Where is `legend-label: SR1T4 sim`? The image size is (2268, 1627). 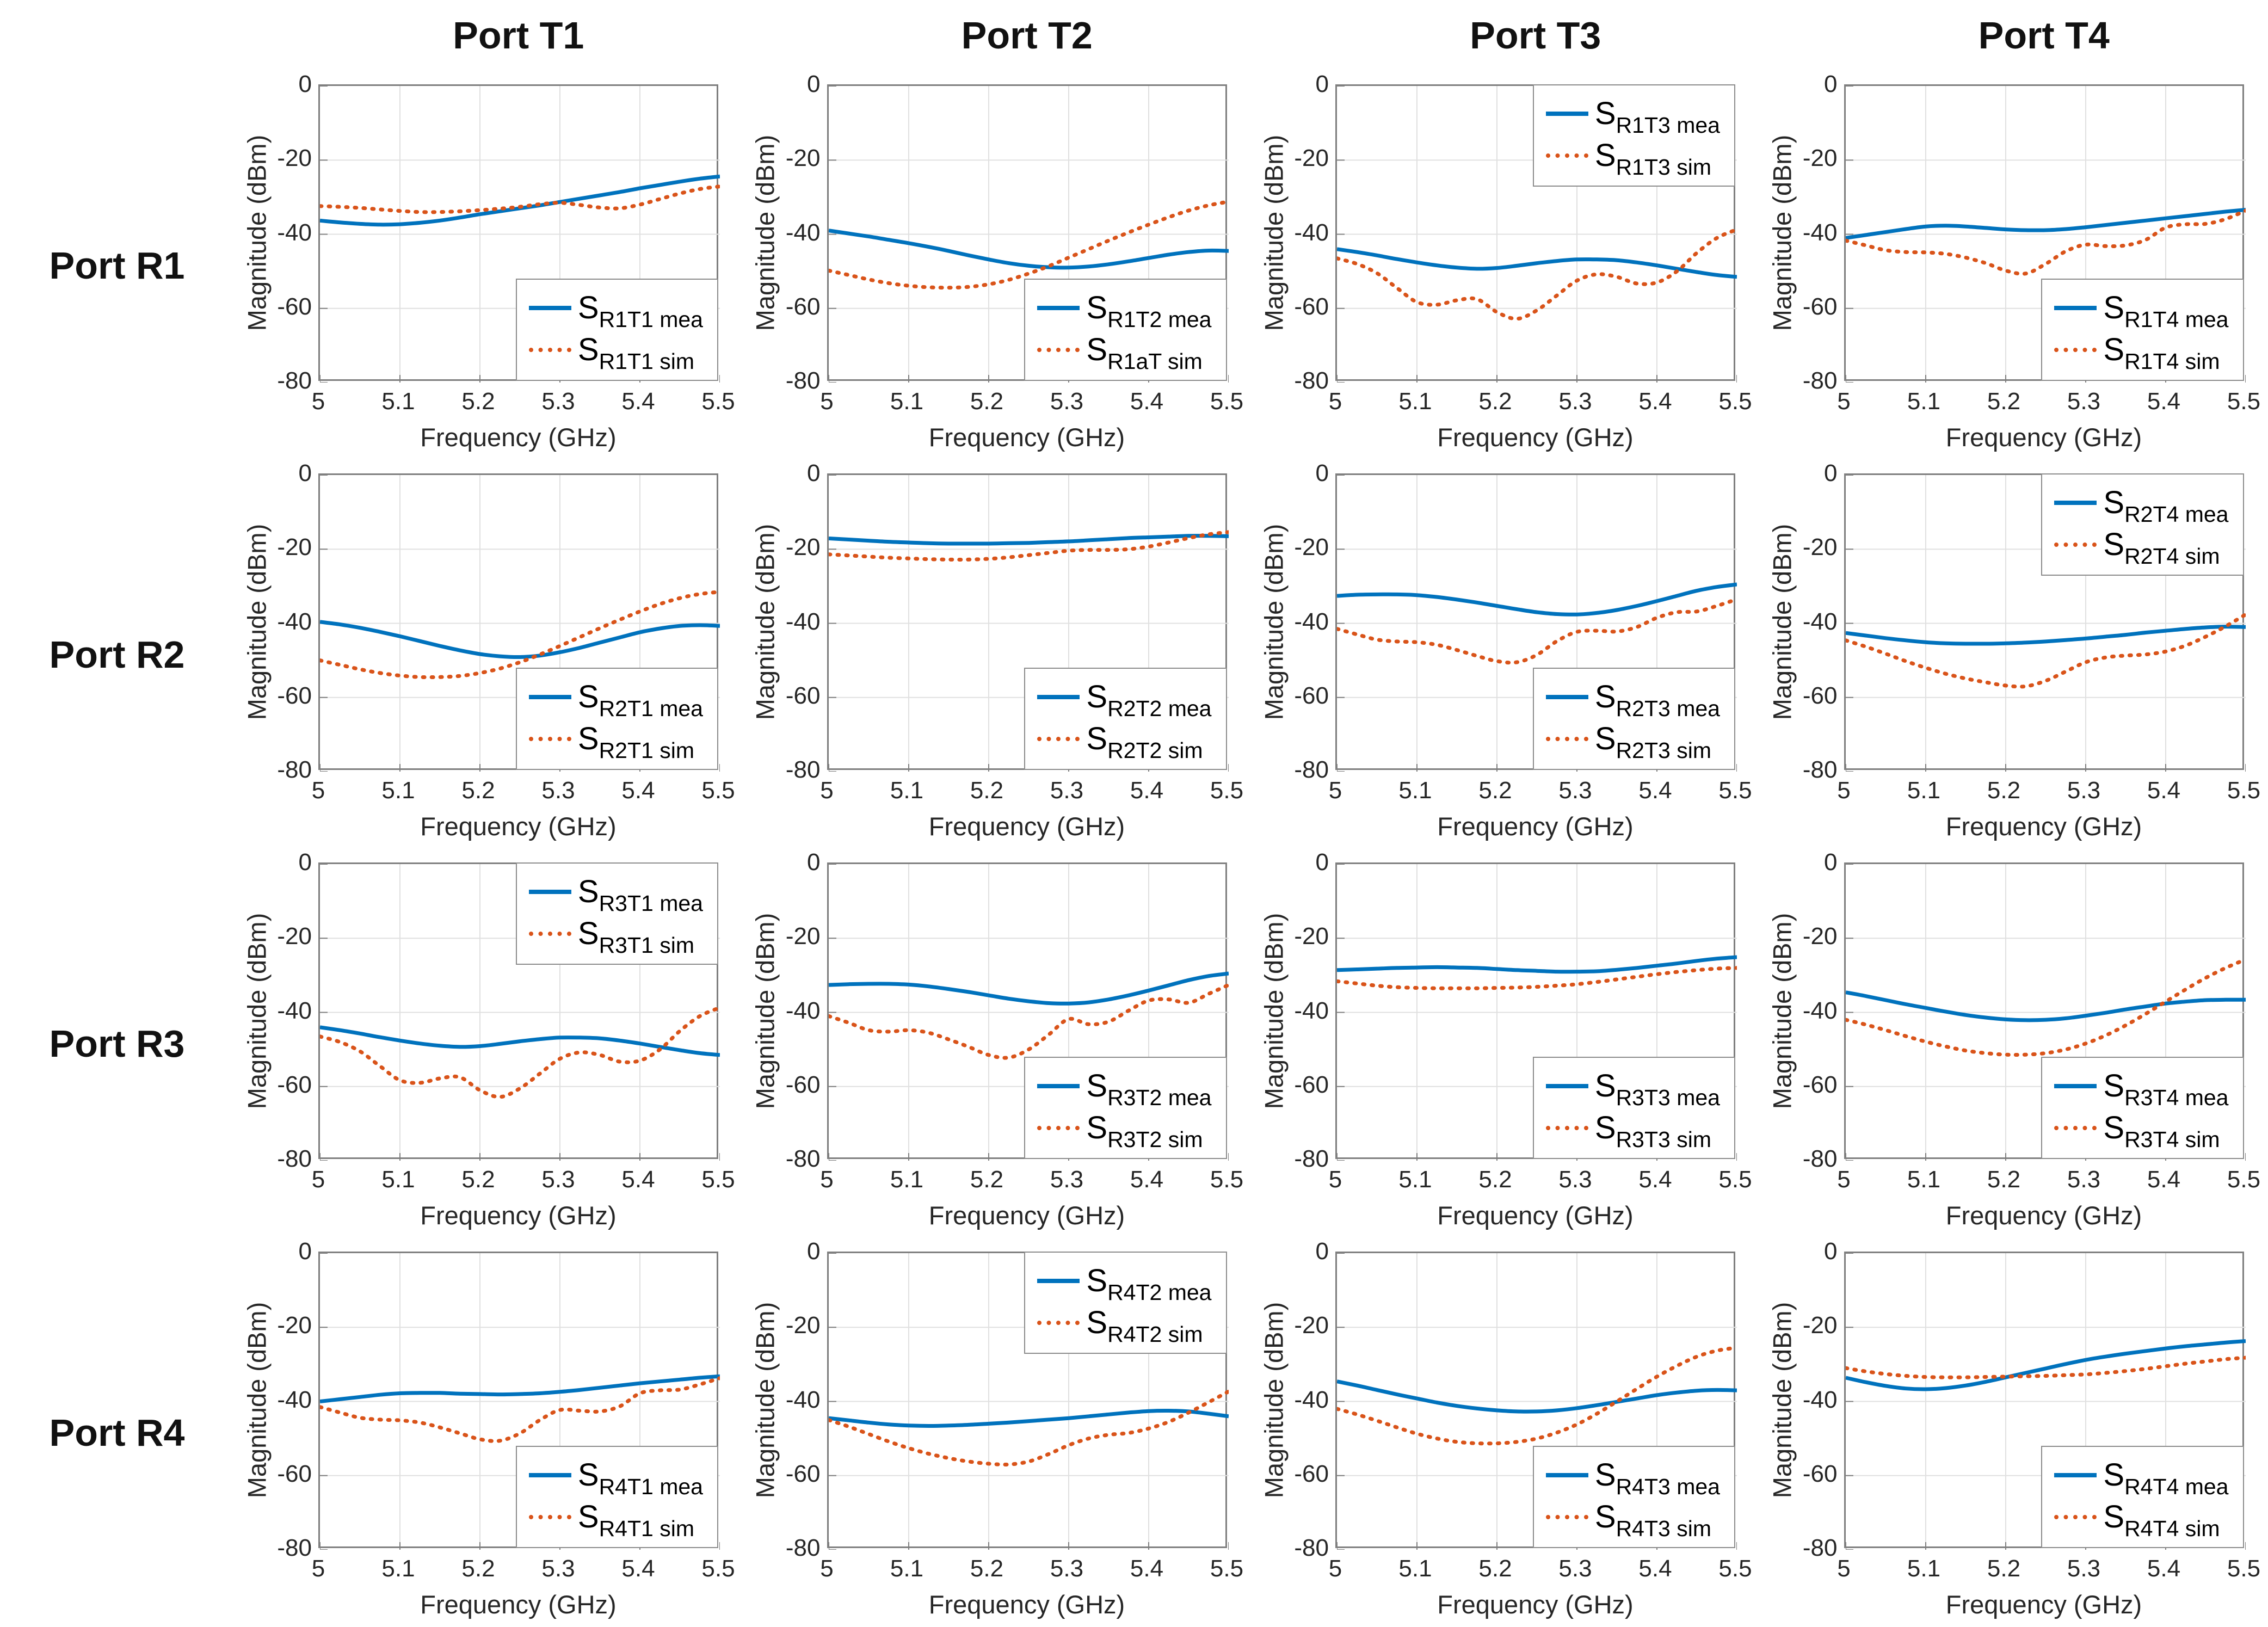 legend-label: SR1T4 sim is located at coordinates (2161, 353).